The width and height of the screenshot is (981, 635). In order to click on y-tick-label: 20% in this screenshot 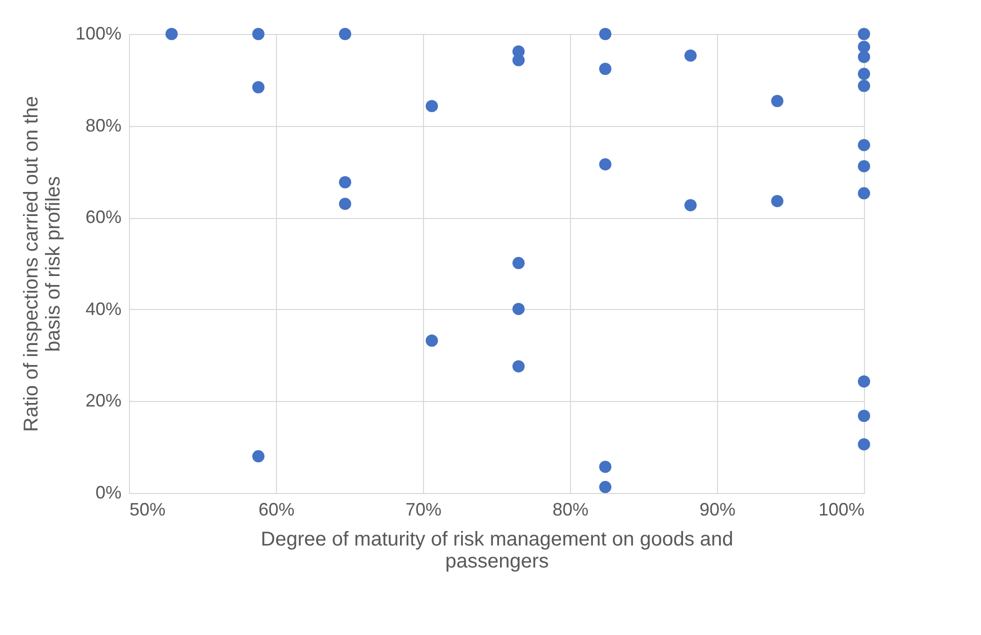, I will do `click(103, 400)`.